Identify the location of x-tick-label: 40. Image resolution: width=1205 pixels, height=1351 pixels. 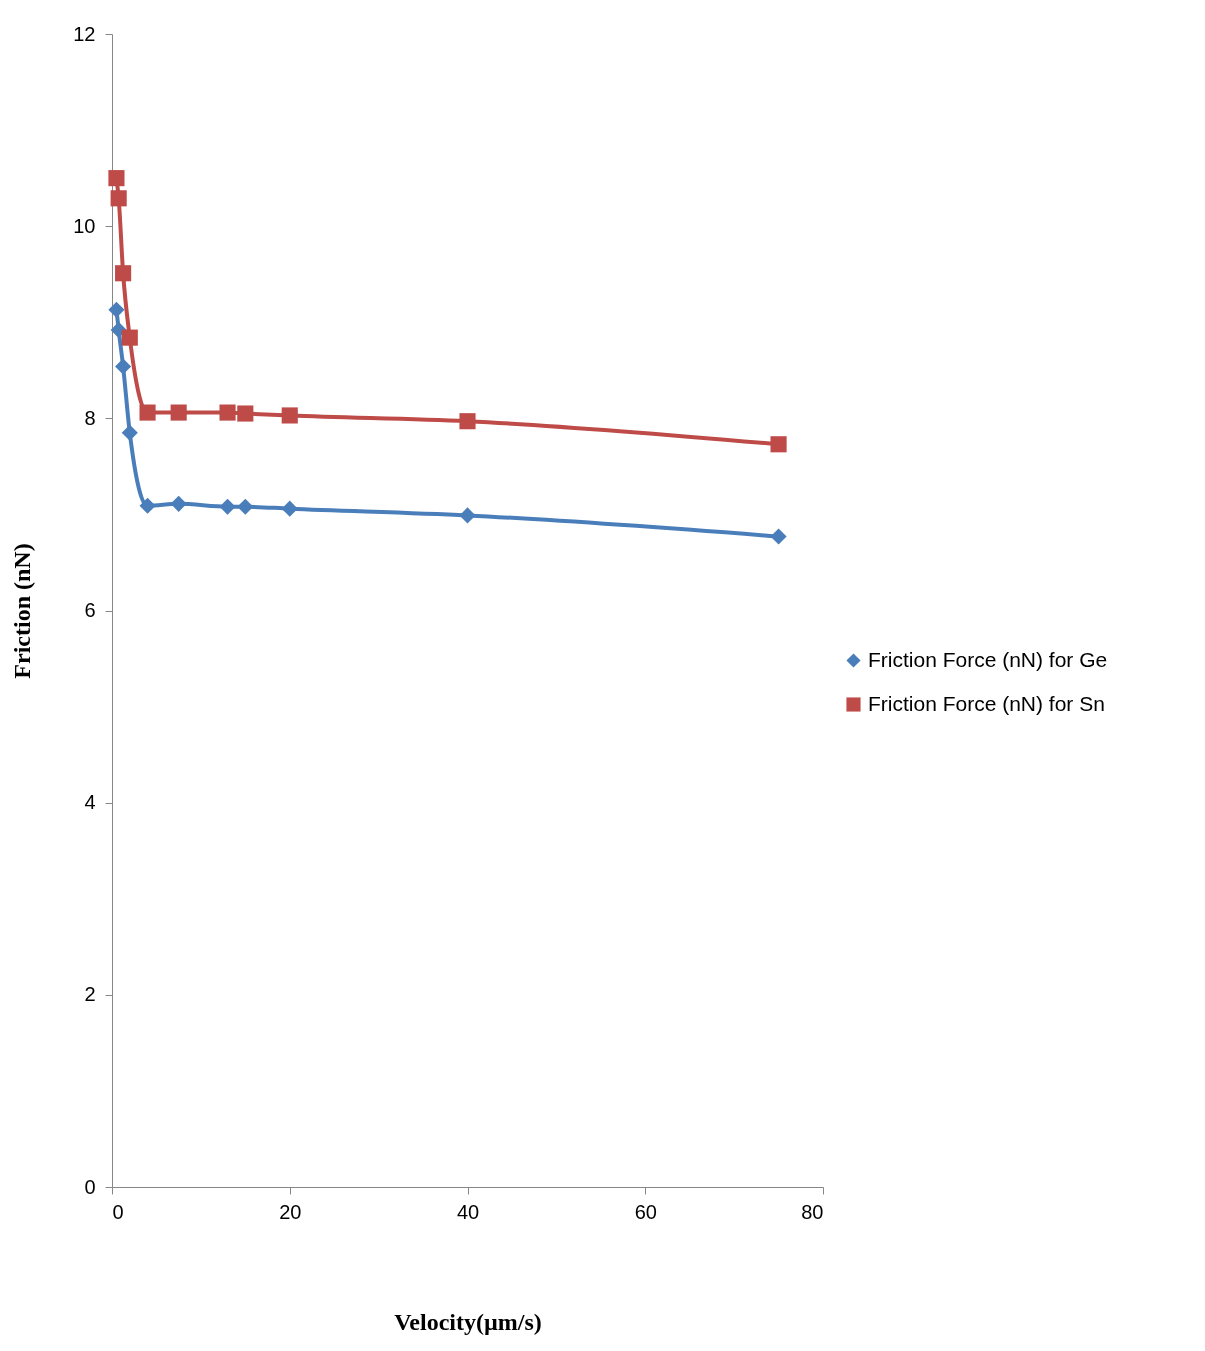
(468, 1211).